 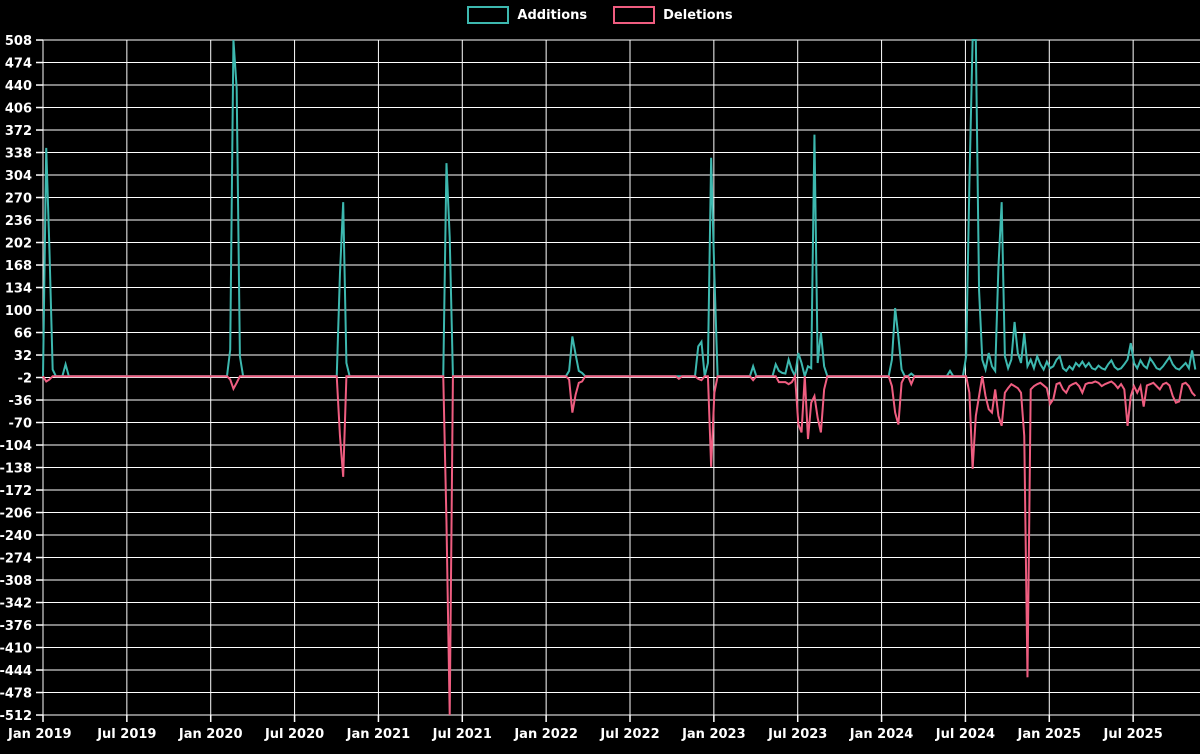 What do you see at coordinates (18, 154) in the screenshot?
I see `y-tick-label: 338` at bounding box center [18, 154].